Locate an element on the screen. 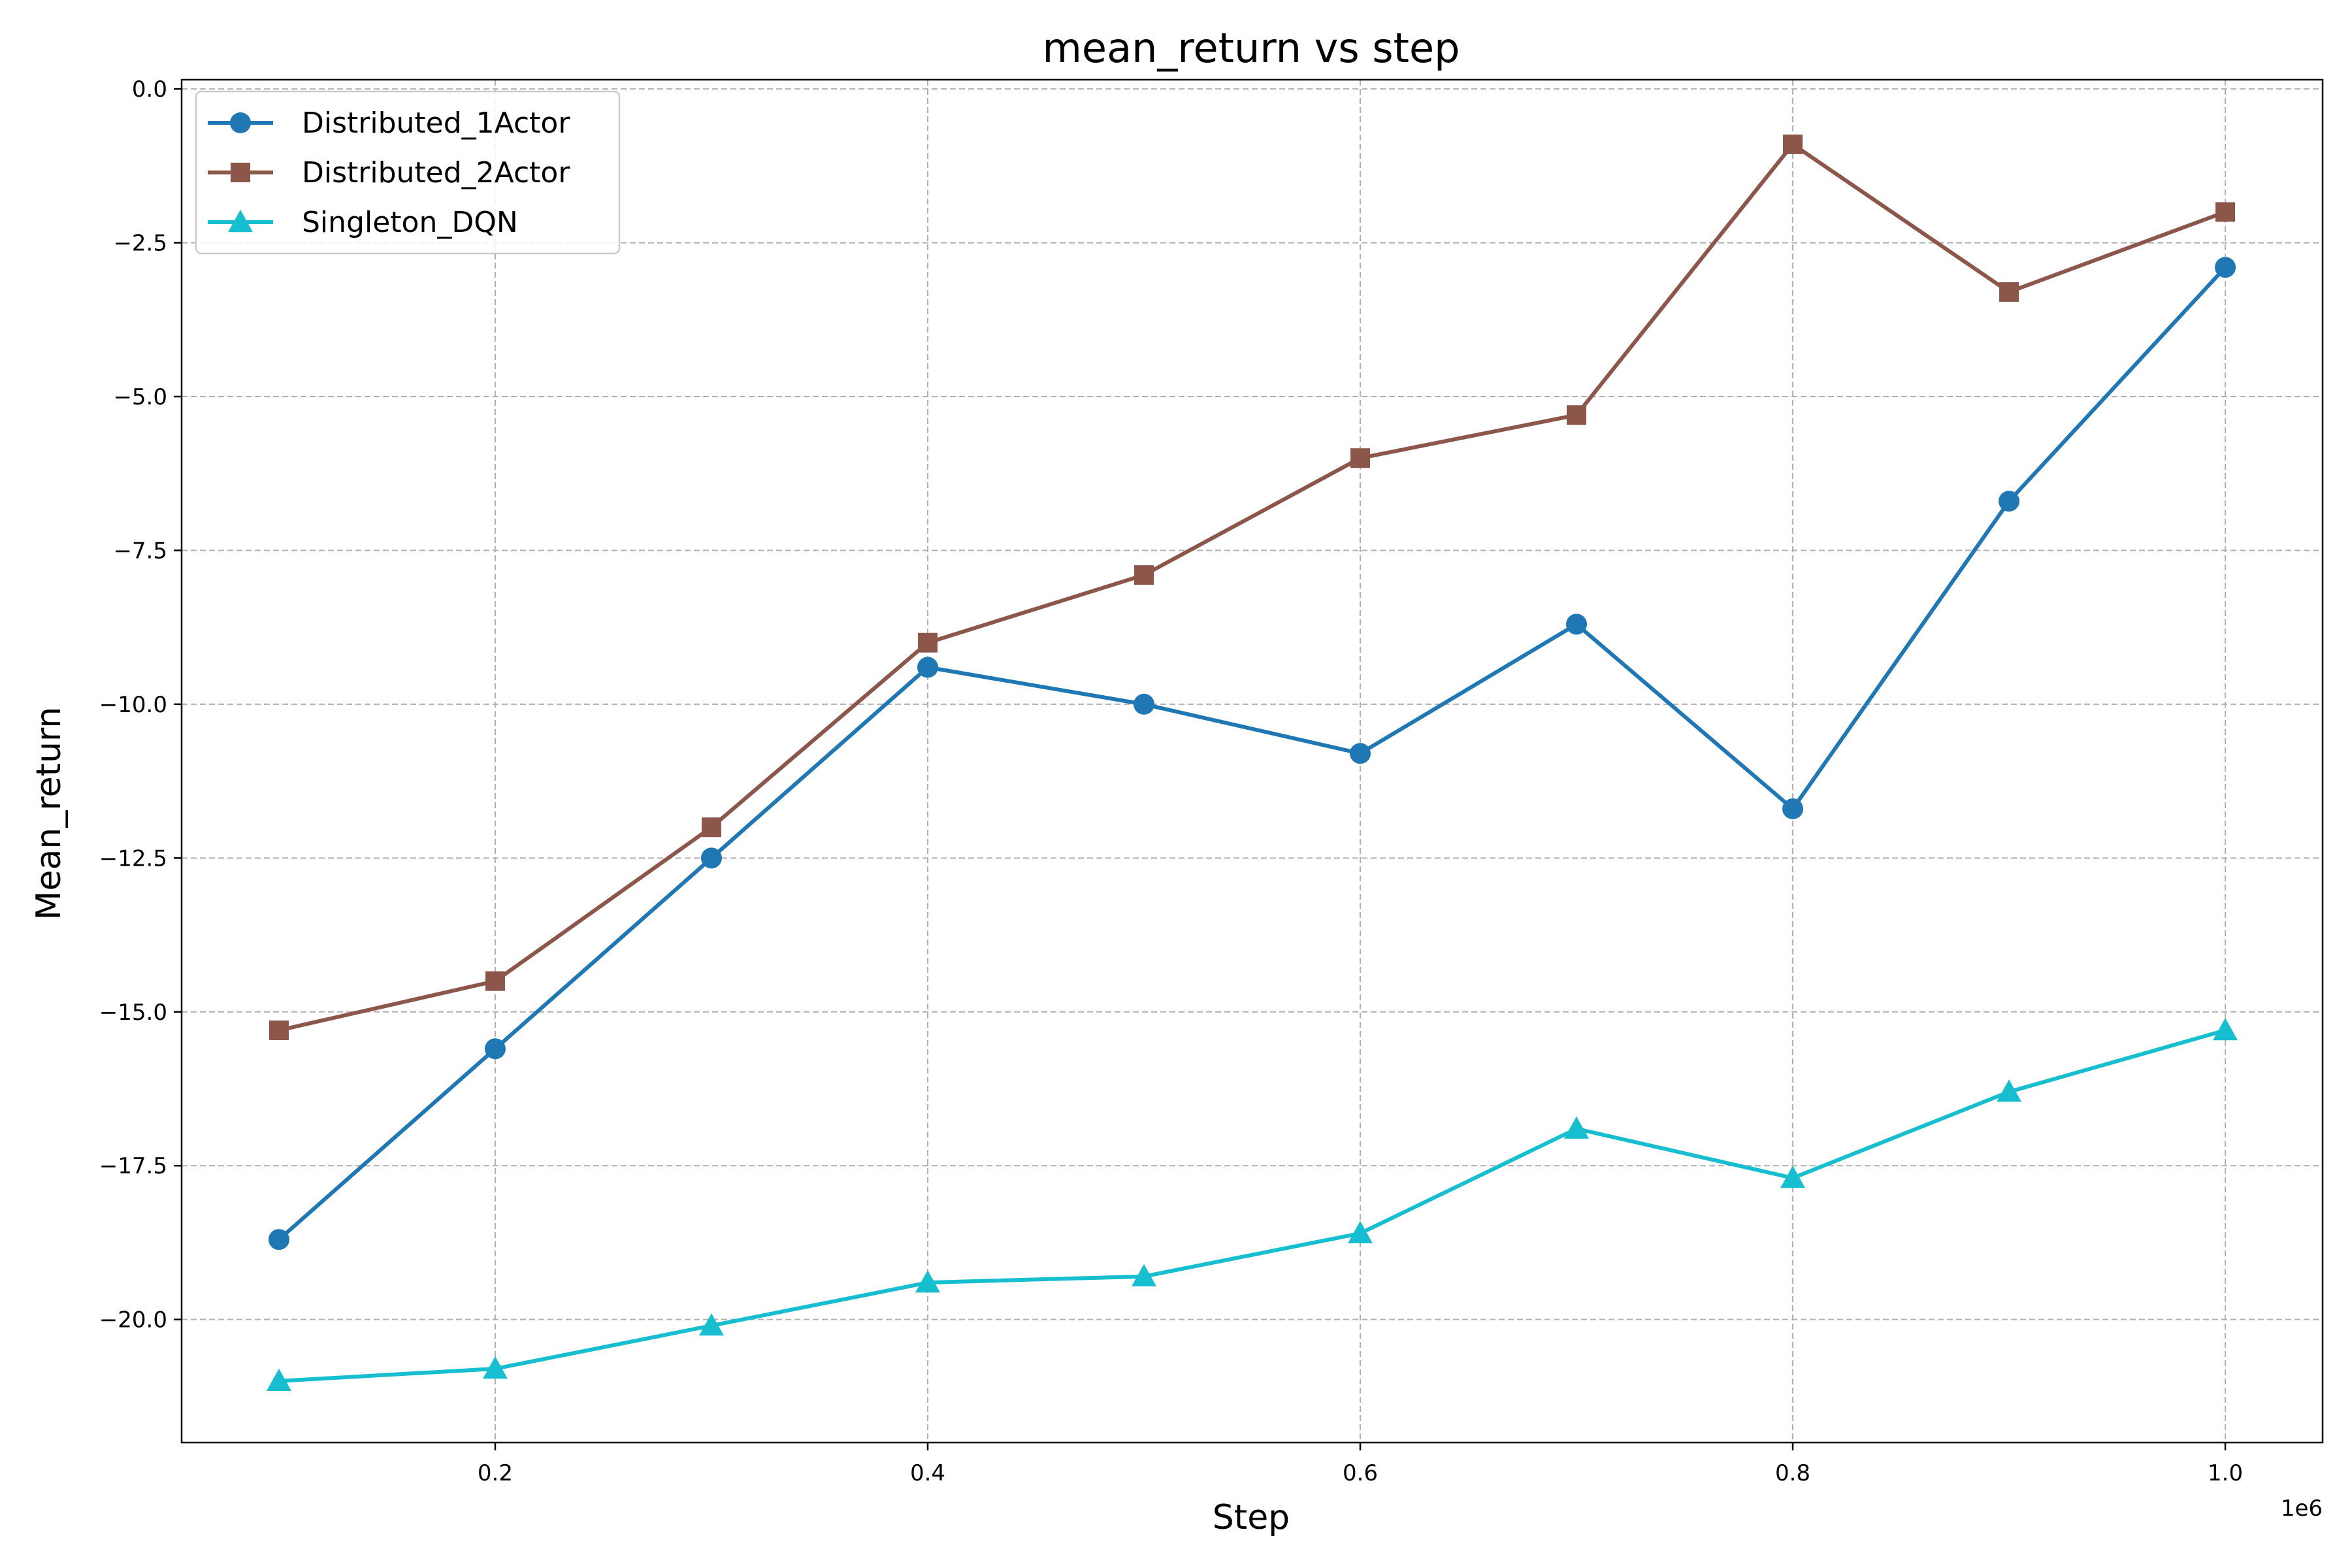 This screenshot has height=1568, width=2352. y-tick-label: −20.0 is located at coordinates (133, 1320).